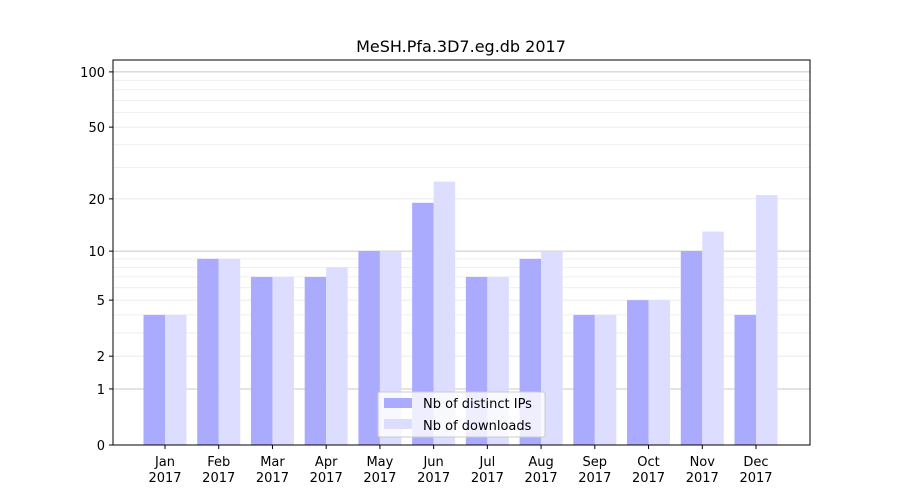  I want to click on x-tick-label-month: Mar, so click(272, 462).